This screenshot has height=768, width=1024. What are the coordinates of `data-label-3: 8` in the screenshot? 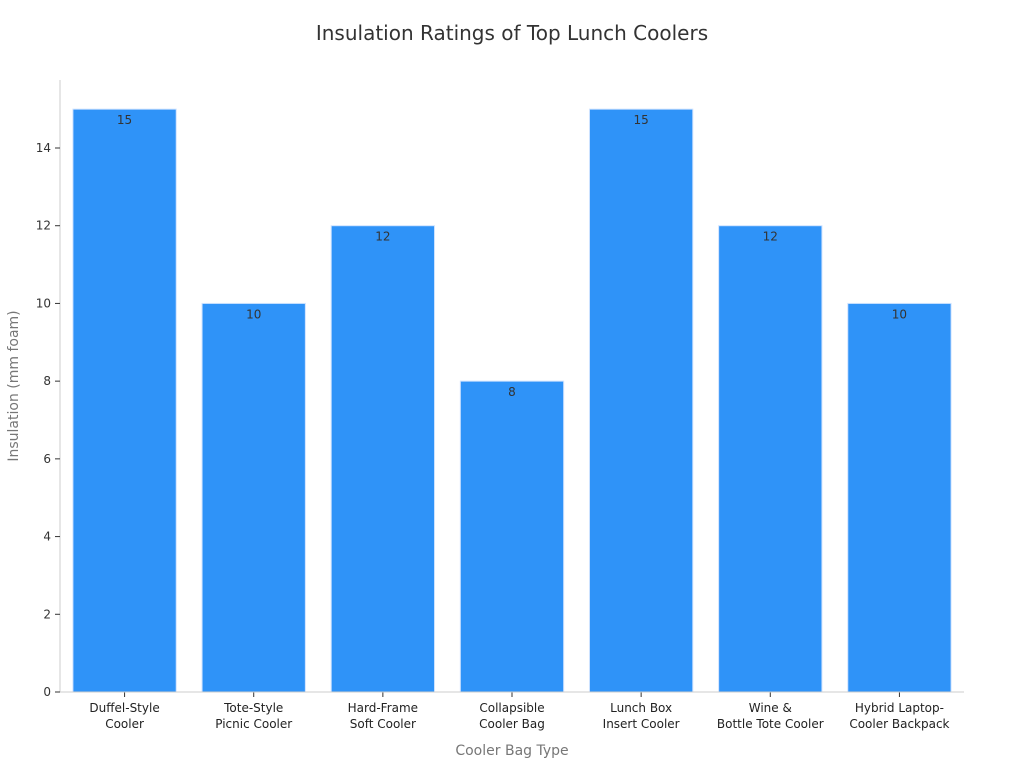 It's located at (512, 392).